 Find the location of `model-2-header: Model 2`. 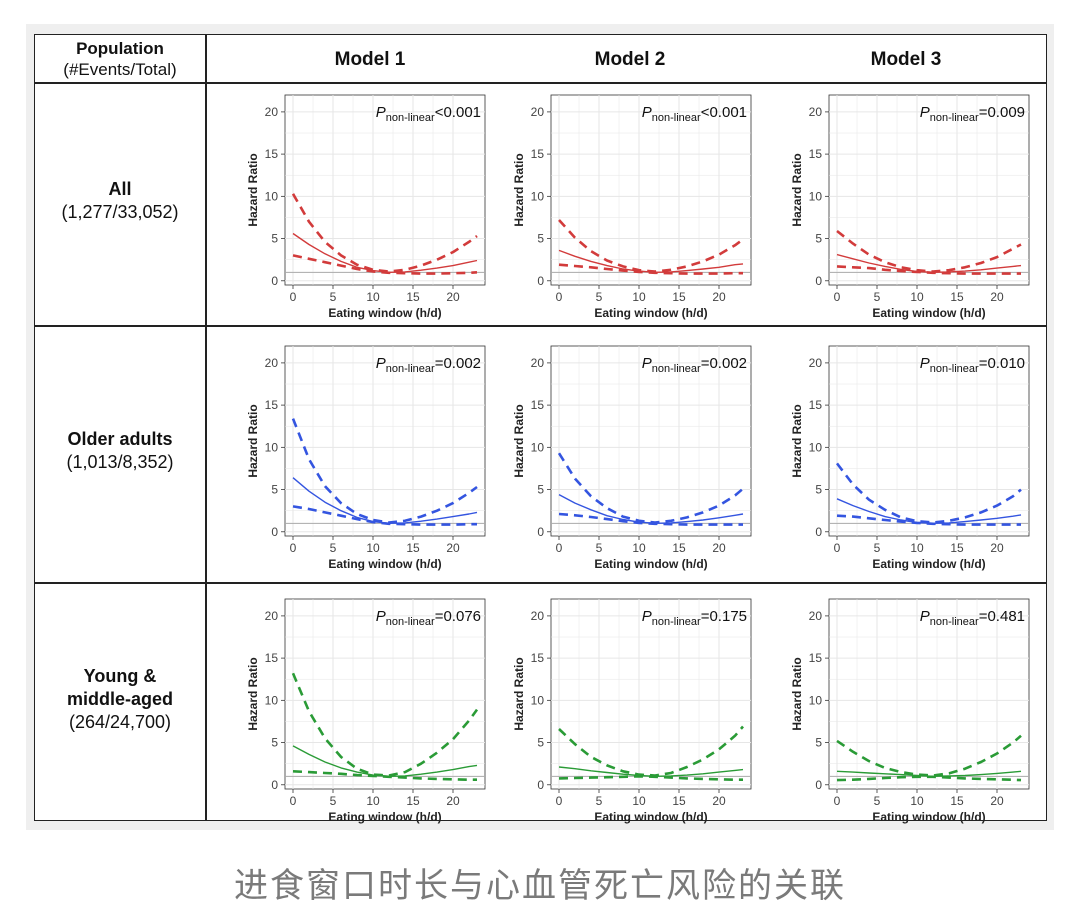

model-2-header: Model 2 is located at coordinates (630, 59).